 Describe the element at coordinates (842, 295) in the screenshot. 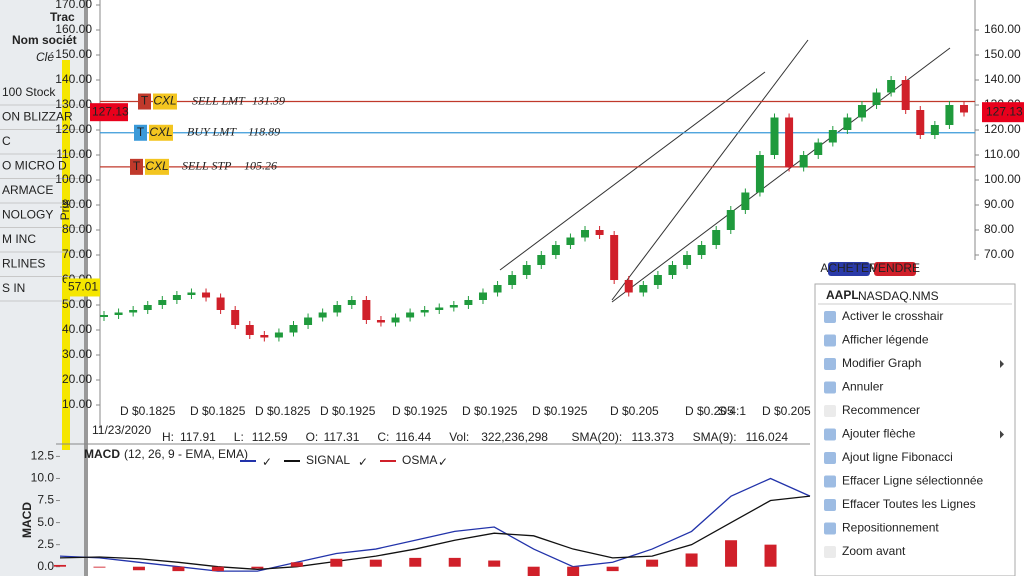

I see `menu-symbol: AAPL` at that location.